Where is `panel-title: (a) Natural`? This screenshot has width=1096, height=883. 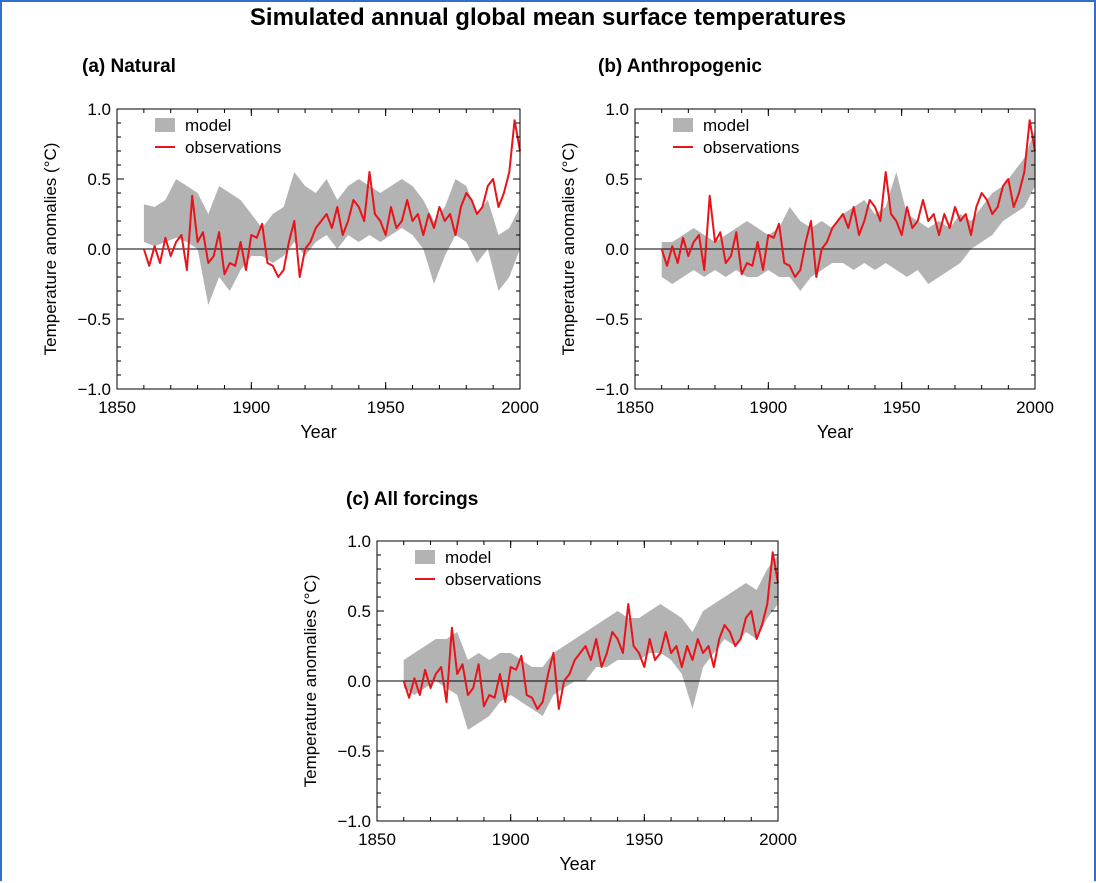
panel-title: (a) Natural is located at coordinates (129, 66).